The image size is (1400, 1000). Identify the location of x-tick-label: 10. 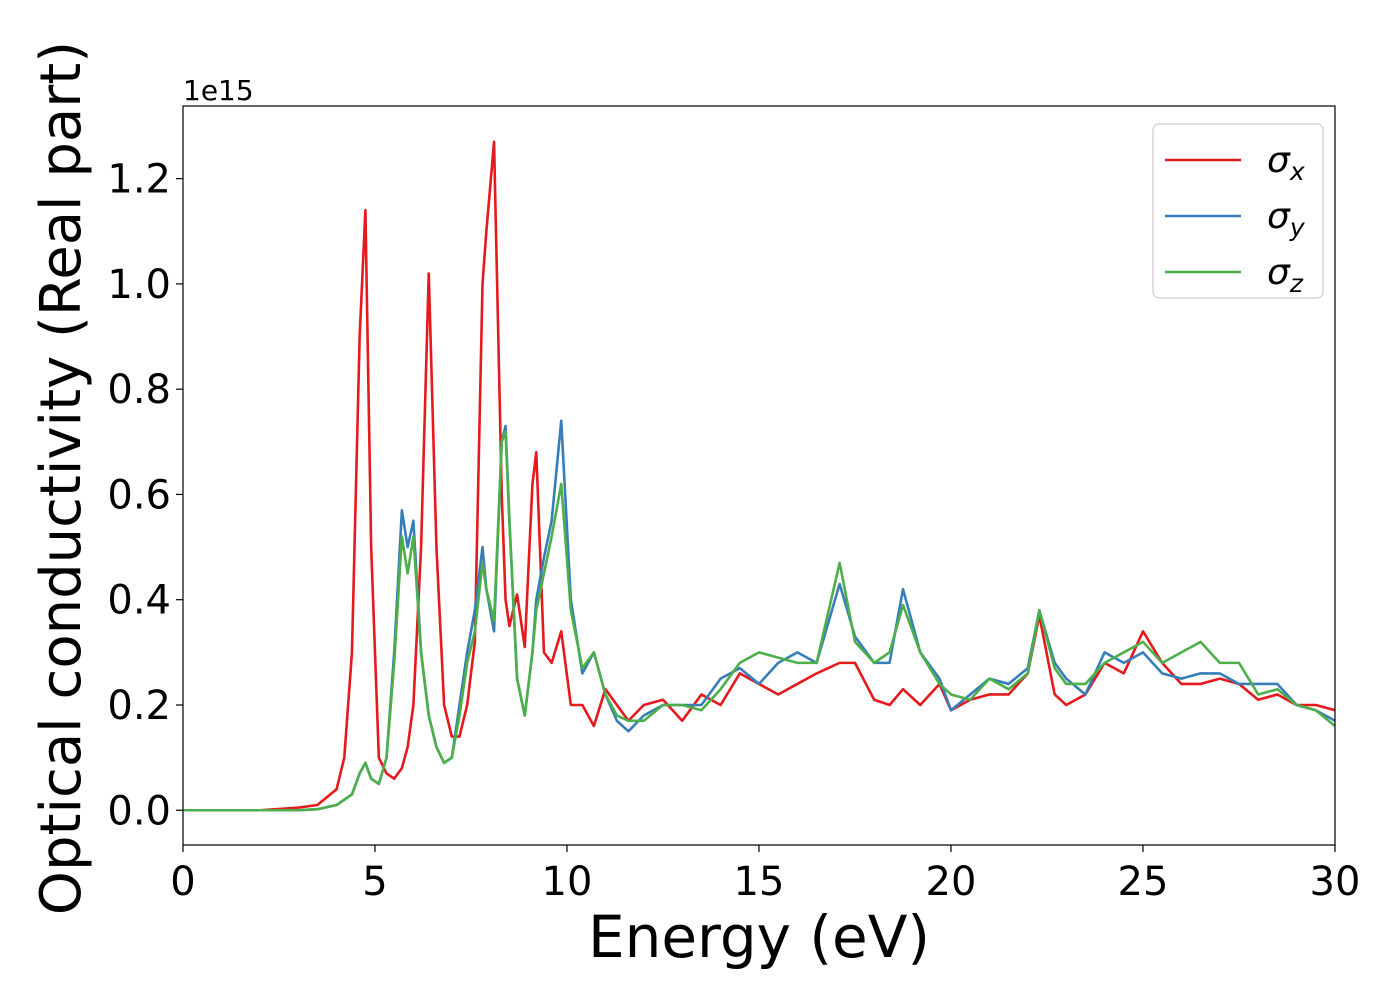
(567, 882).